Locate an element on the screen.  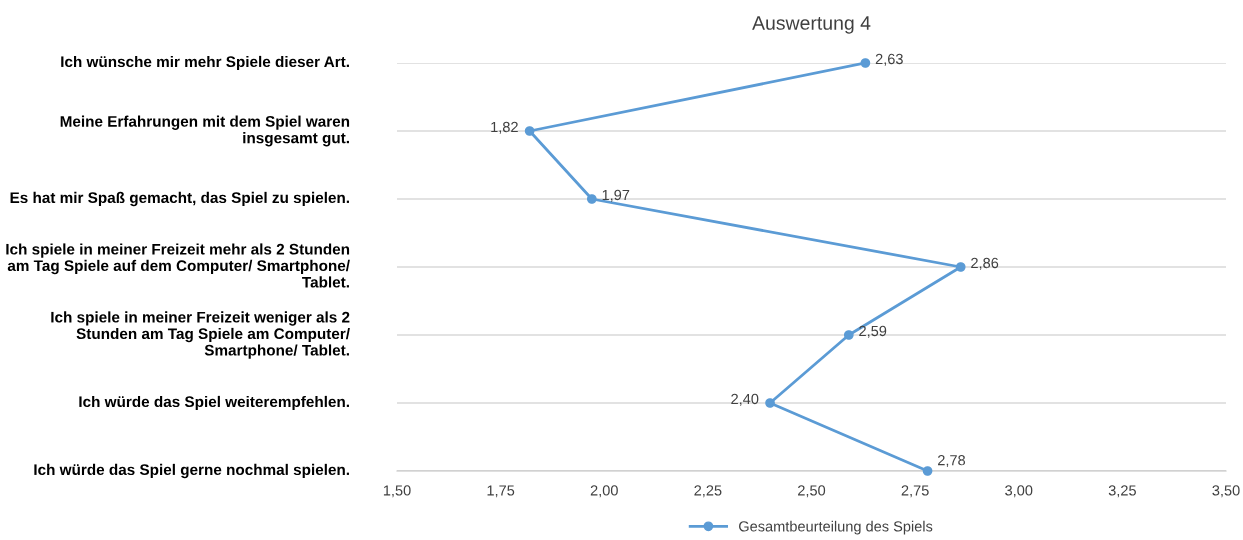
x-tick-label: 3,50 is located at coordinates (1226, 491).